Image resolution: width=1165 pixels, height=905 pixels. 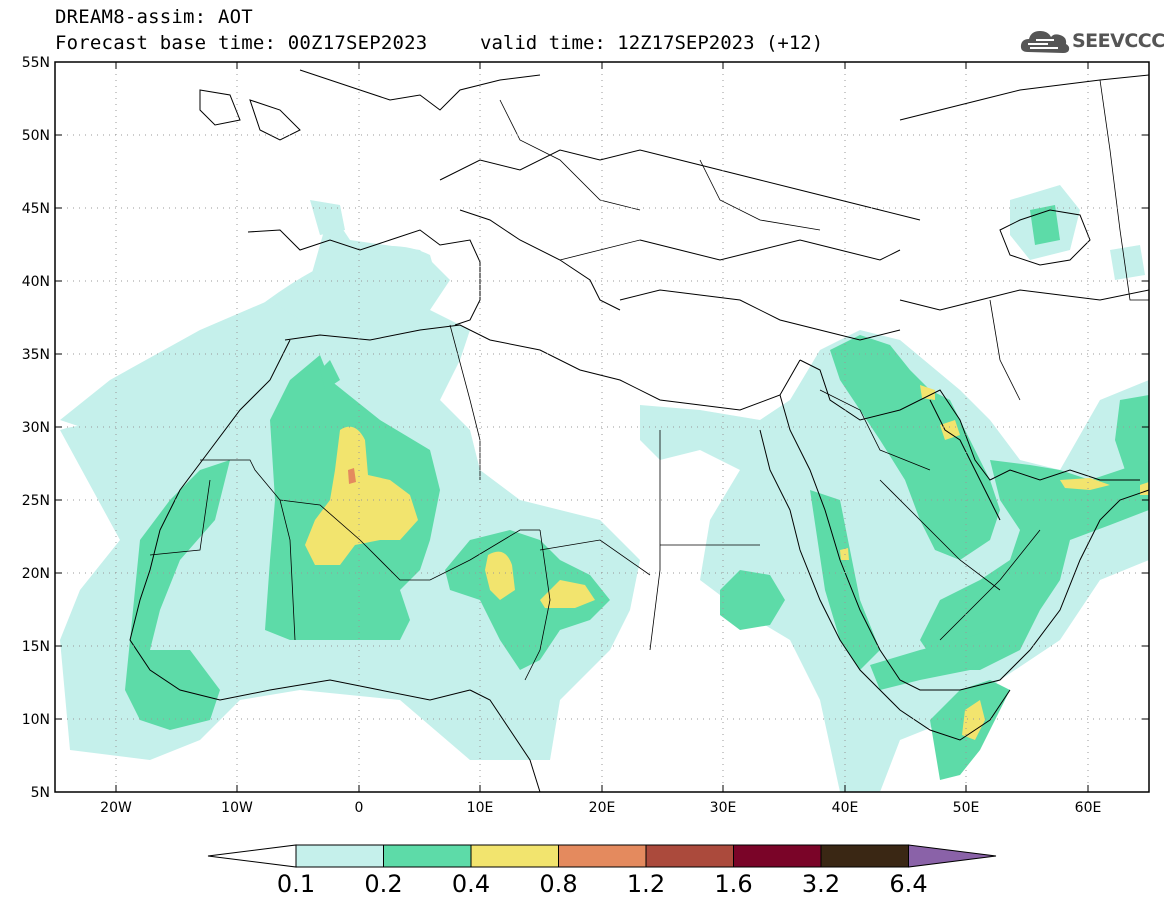 I want to click on lat-label: 5N, so click(x=40, y=793).